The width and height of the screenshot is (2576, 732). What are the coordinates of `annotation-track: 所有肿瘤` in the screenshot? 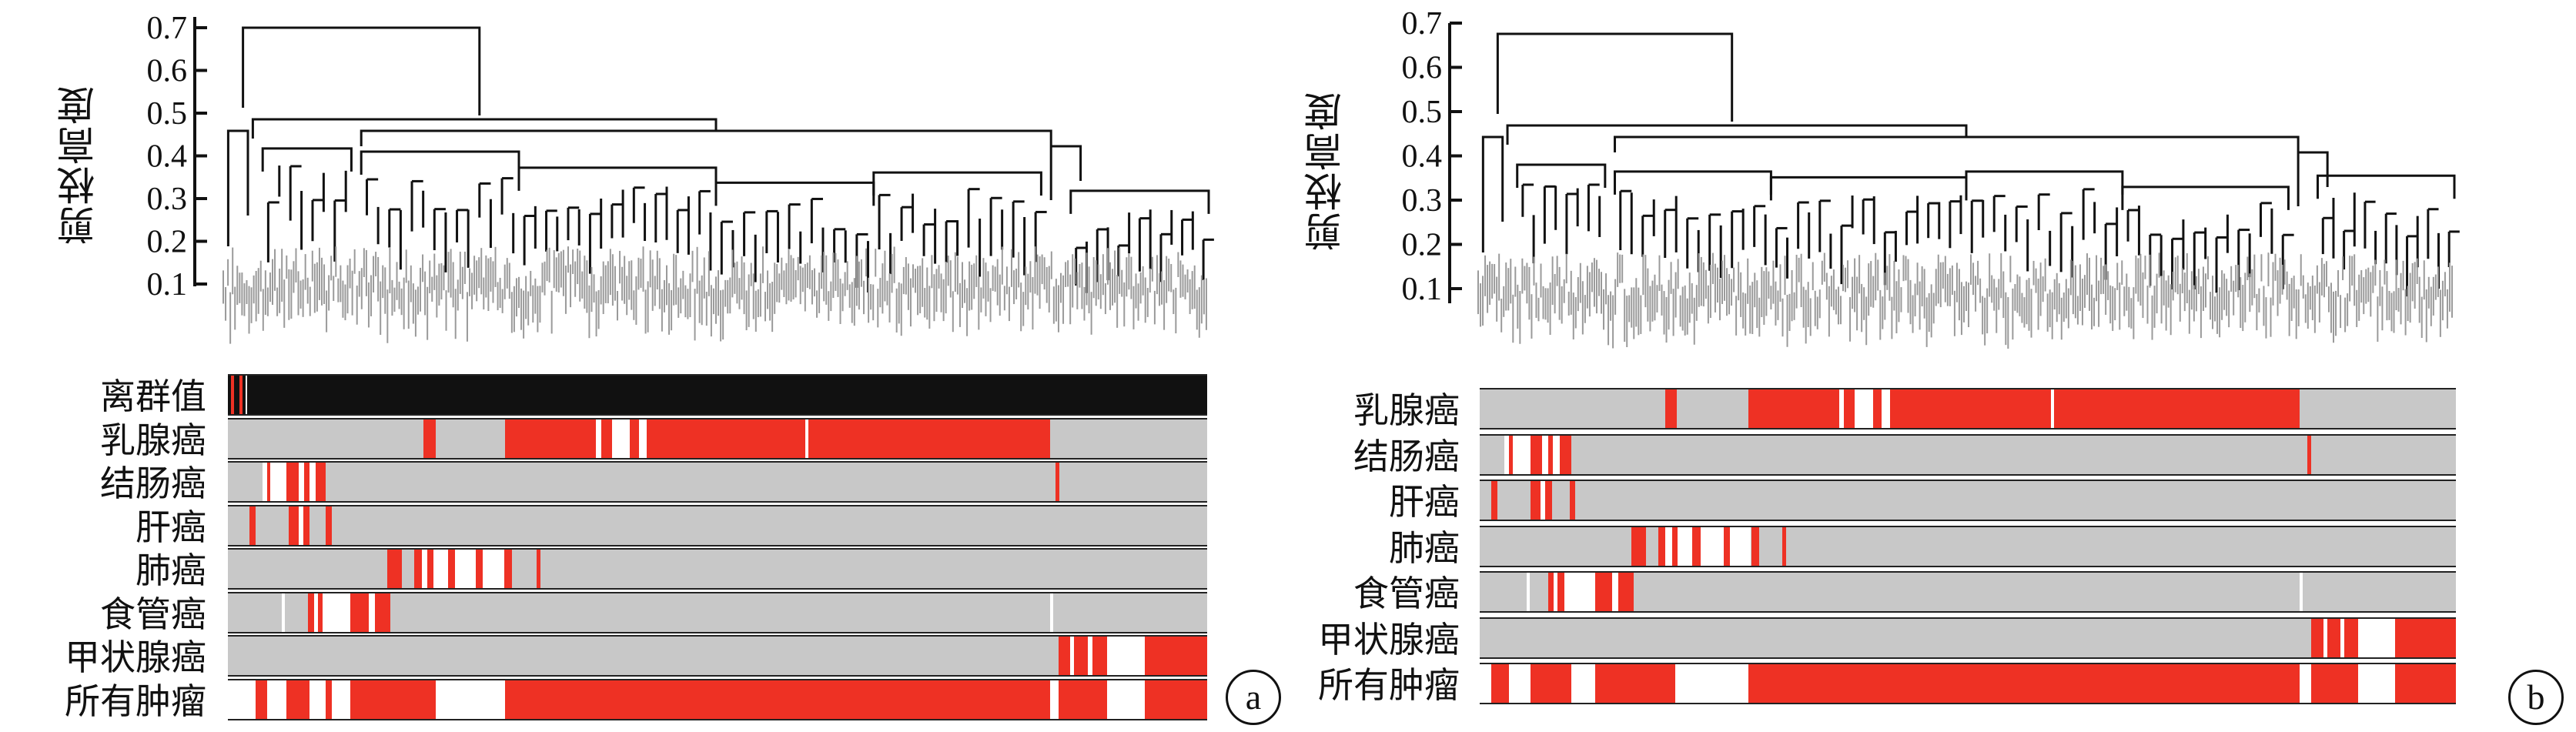 It's located at (603, 700).